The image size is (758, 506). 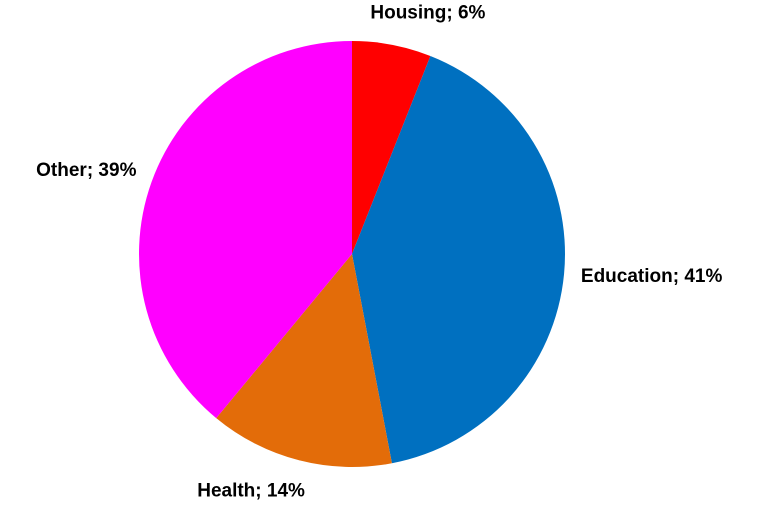 What do you see at coordinates (86, 170) in the screenshot?
I see `data-label: Other; 39%` at bounding box center [86, 170].